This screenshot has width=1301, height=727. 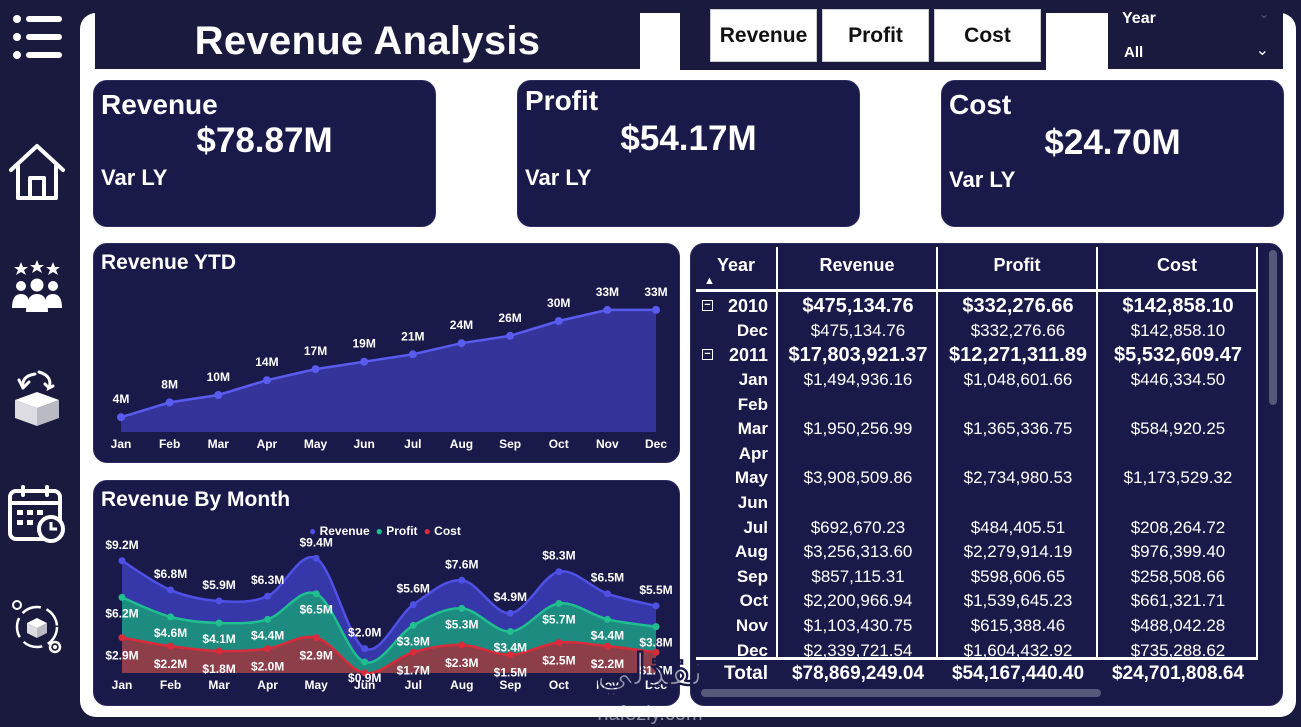 I want to click on cost-cell: $1,173,529.32, so click(x=1178, y=478).